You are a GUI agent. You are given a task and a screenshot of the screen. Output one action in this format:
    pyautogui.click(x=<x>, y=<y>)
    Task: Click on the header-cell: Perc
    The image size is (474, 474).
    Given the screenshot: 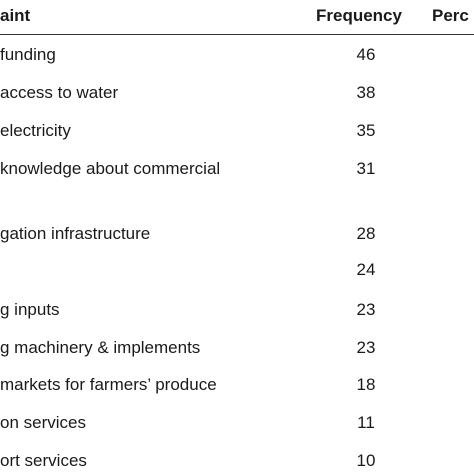 What is the action you would take?
    pyautogui.click(x=450, y=15)
    